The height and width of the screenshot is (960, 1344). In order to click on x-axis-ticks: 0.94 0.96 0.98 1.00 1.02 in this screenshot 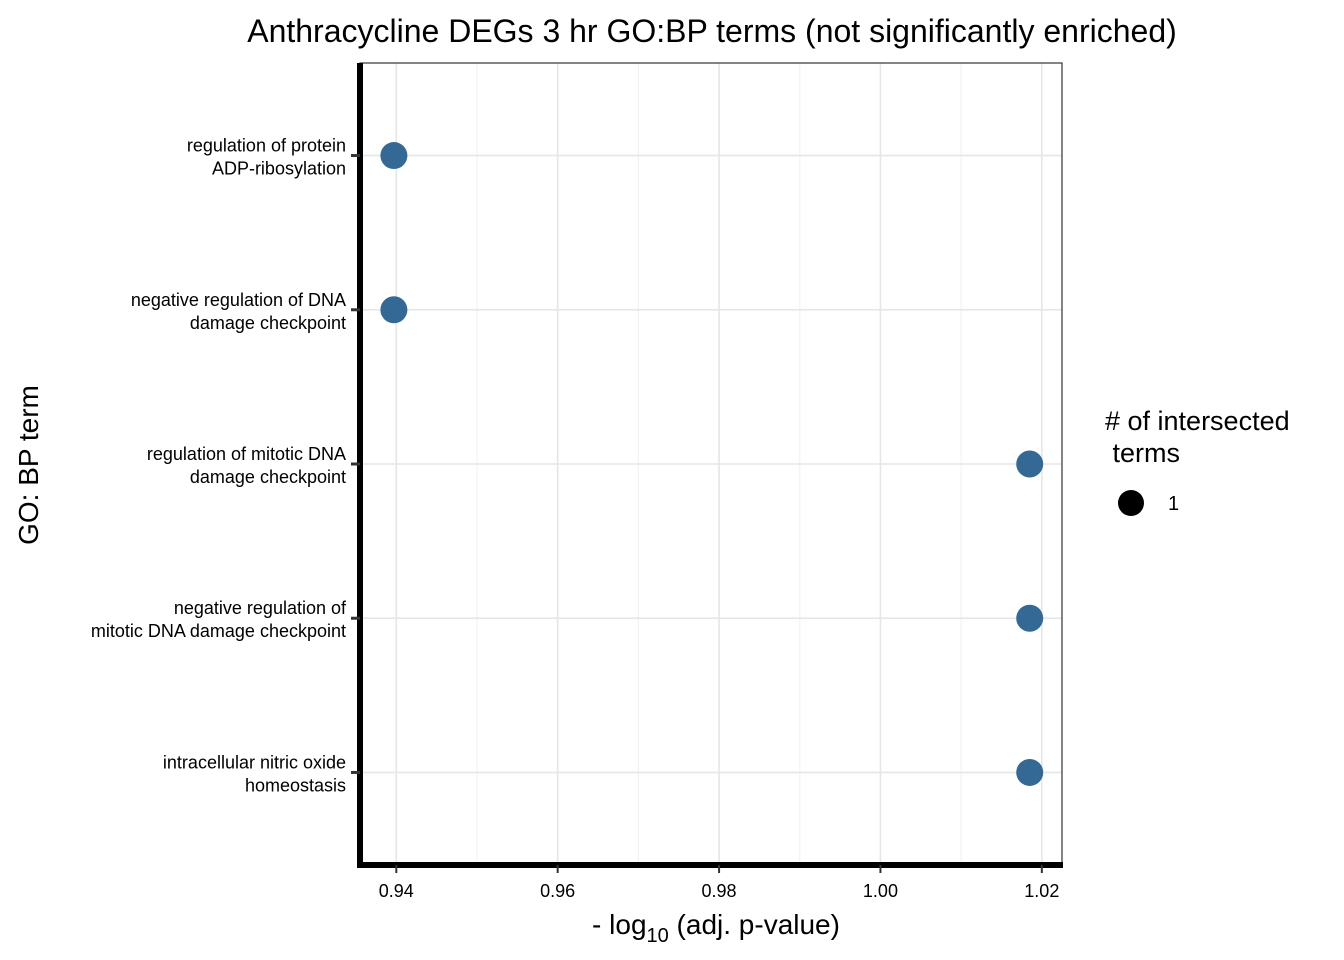, I will do `click(719, 883)`.